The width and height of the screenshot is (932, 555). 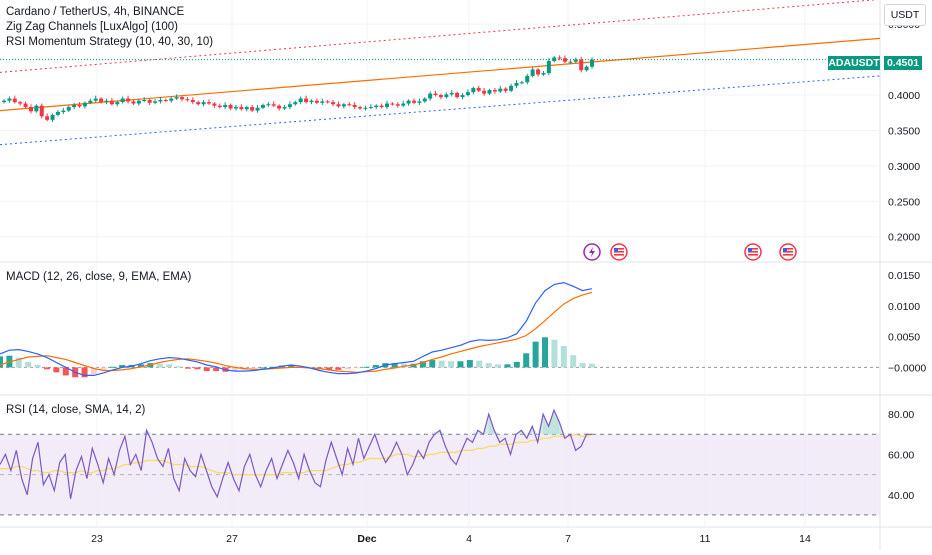 What do you see at coordinates (904, 202) in the screenshot?
I see `price-tick-label: 0.2500` at bounding box center [904, 202].